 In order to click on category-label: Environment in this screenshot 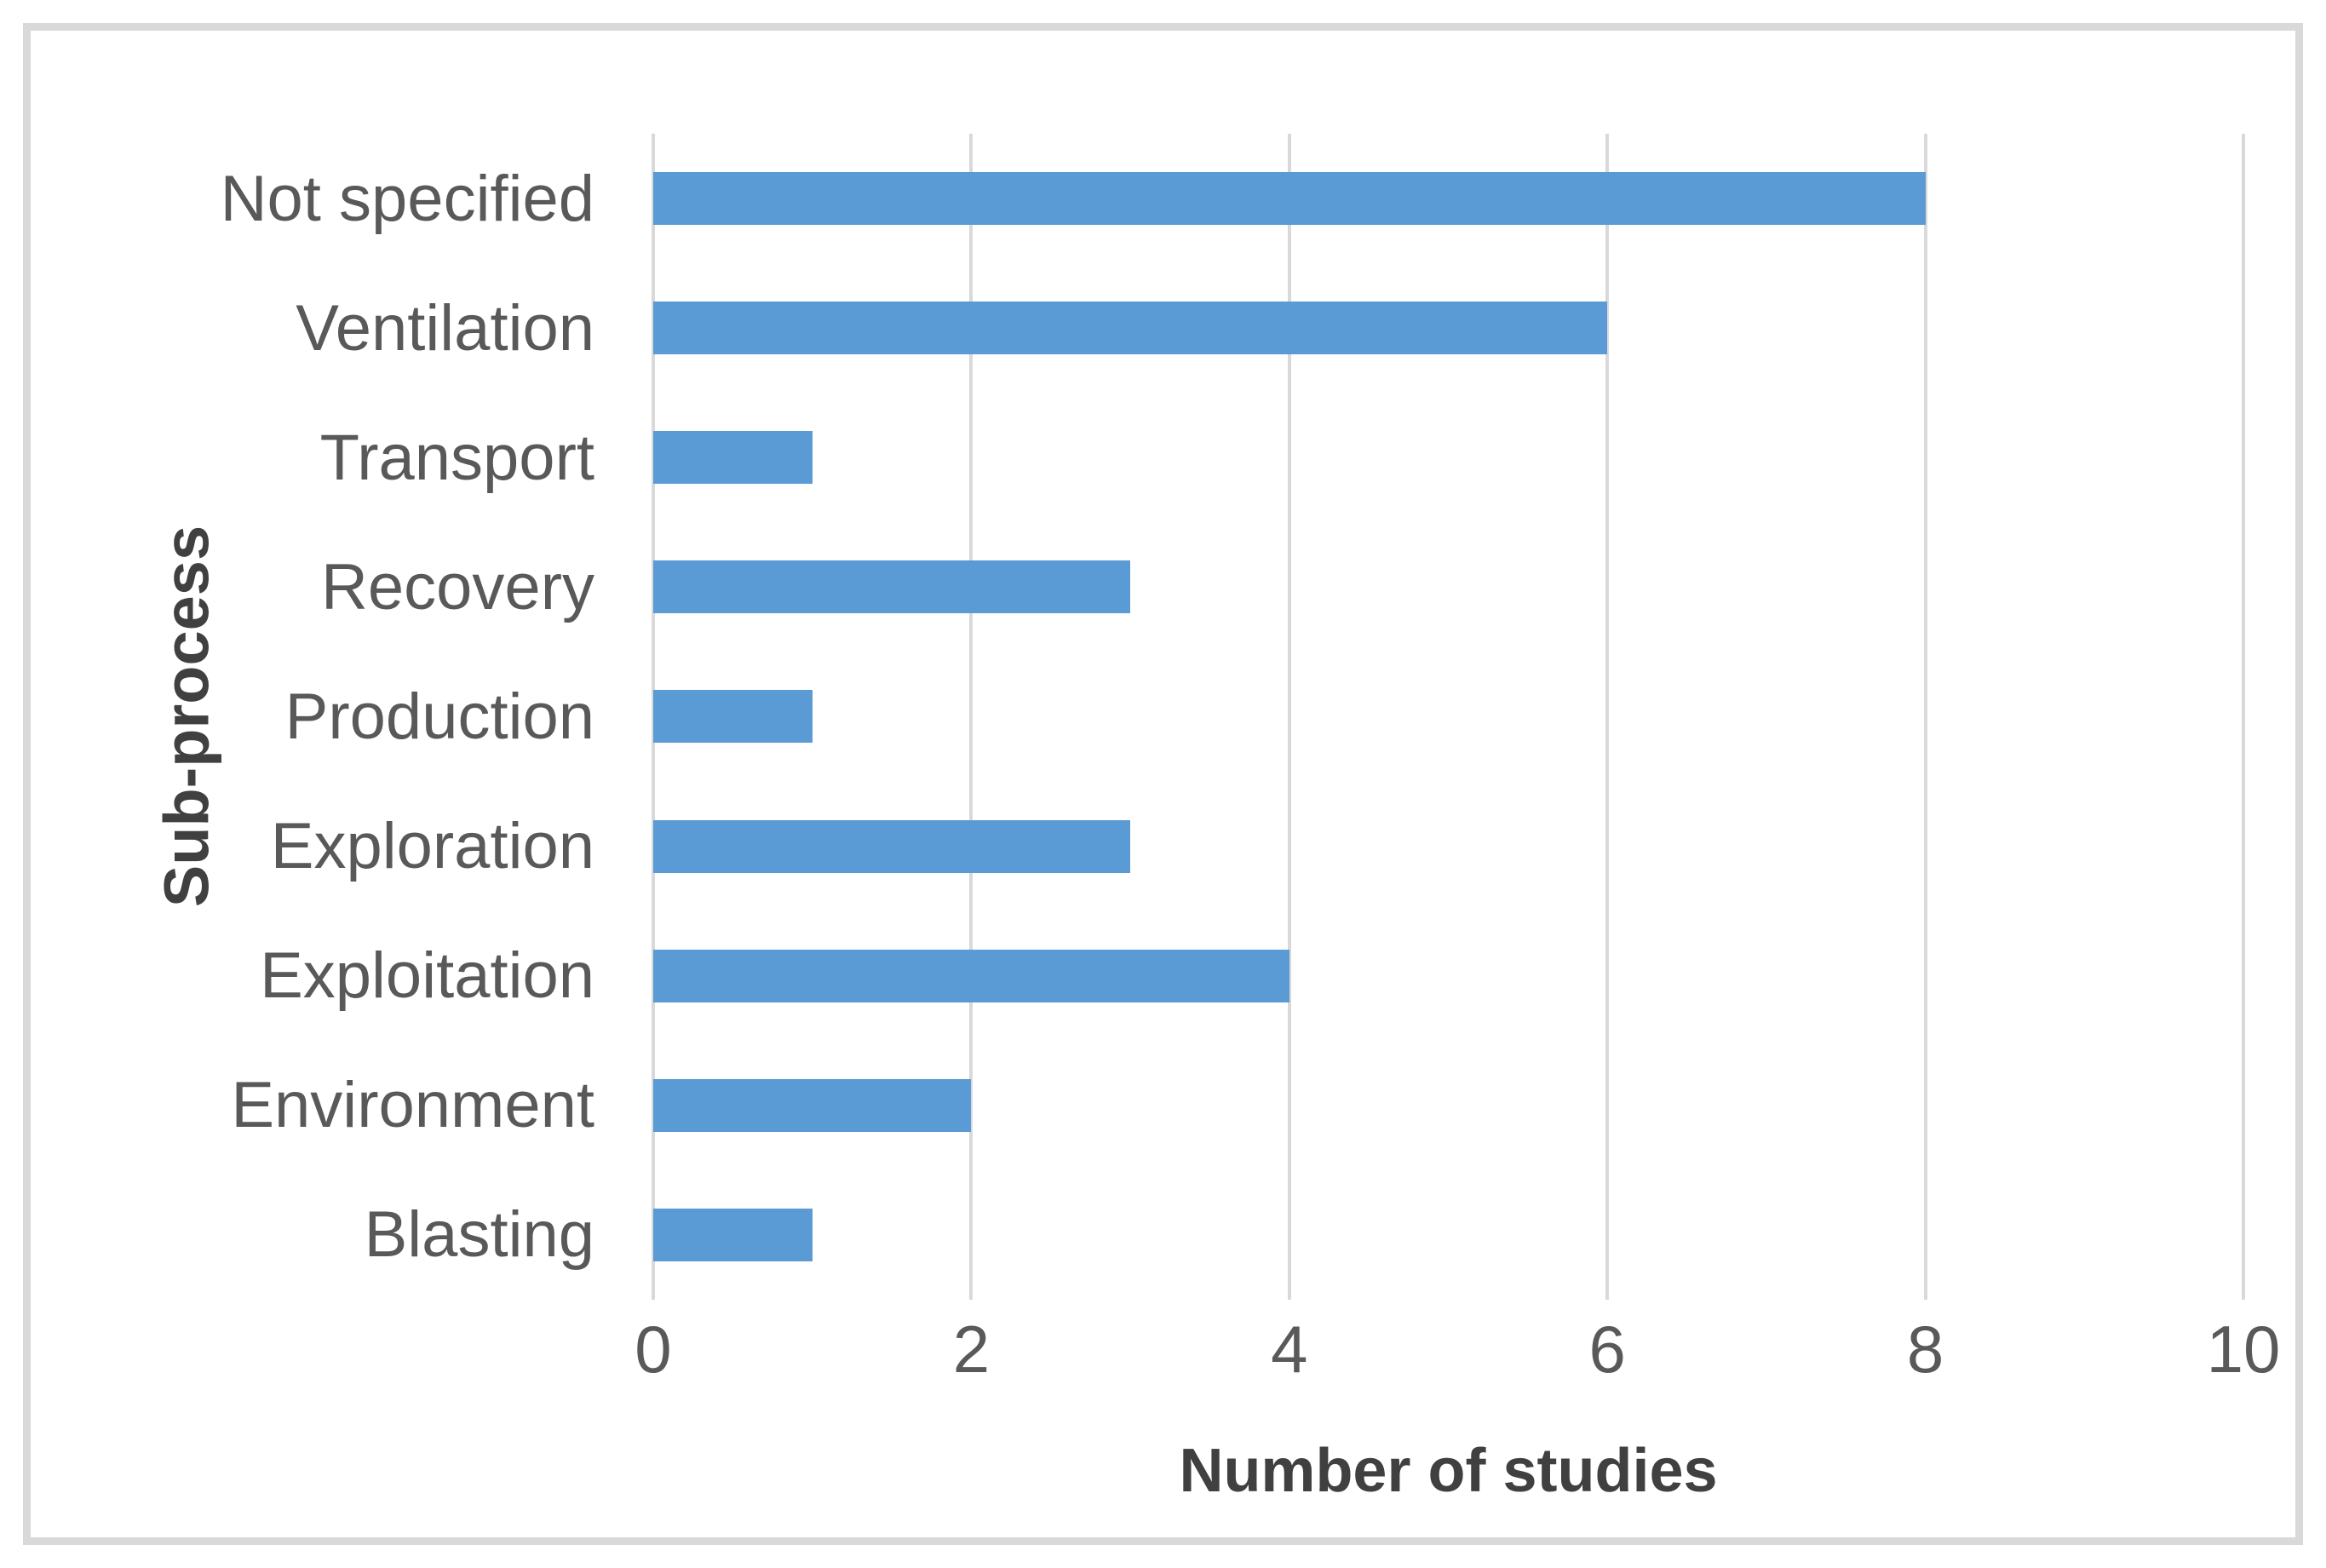, I will do `click(412, 1105)`.